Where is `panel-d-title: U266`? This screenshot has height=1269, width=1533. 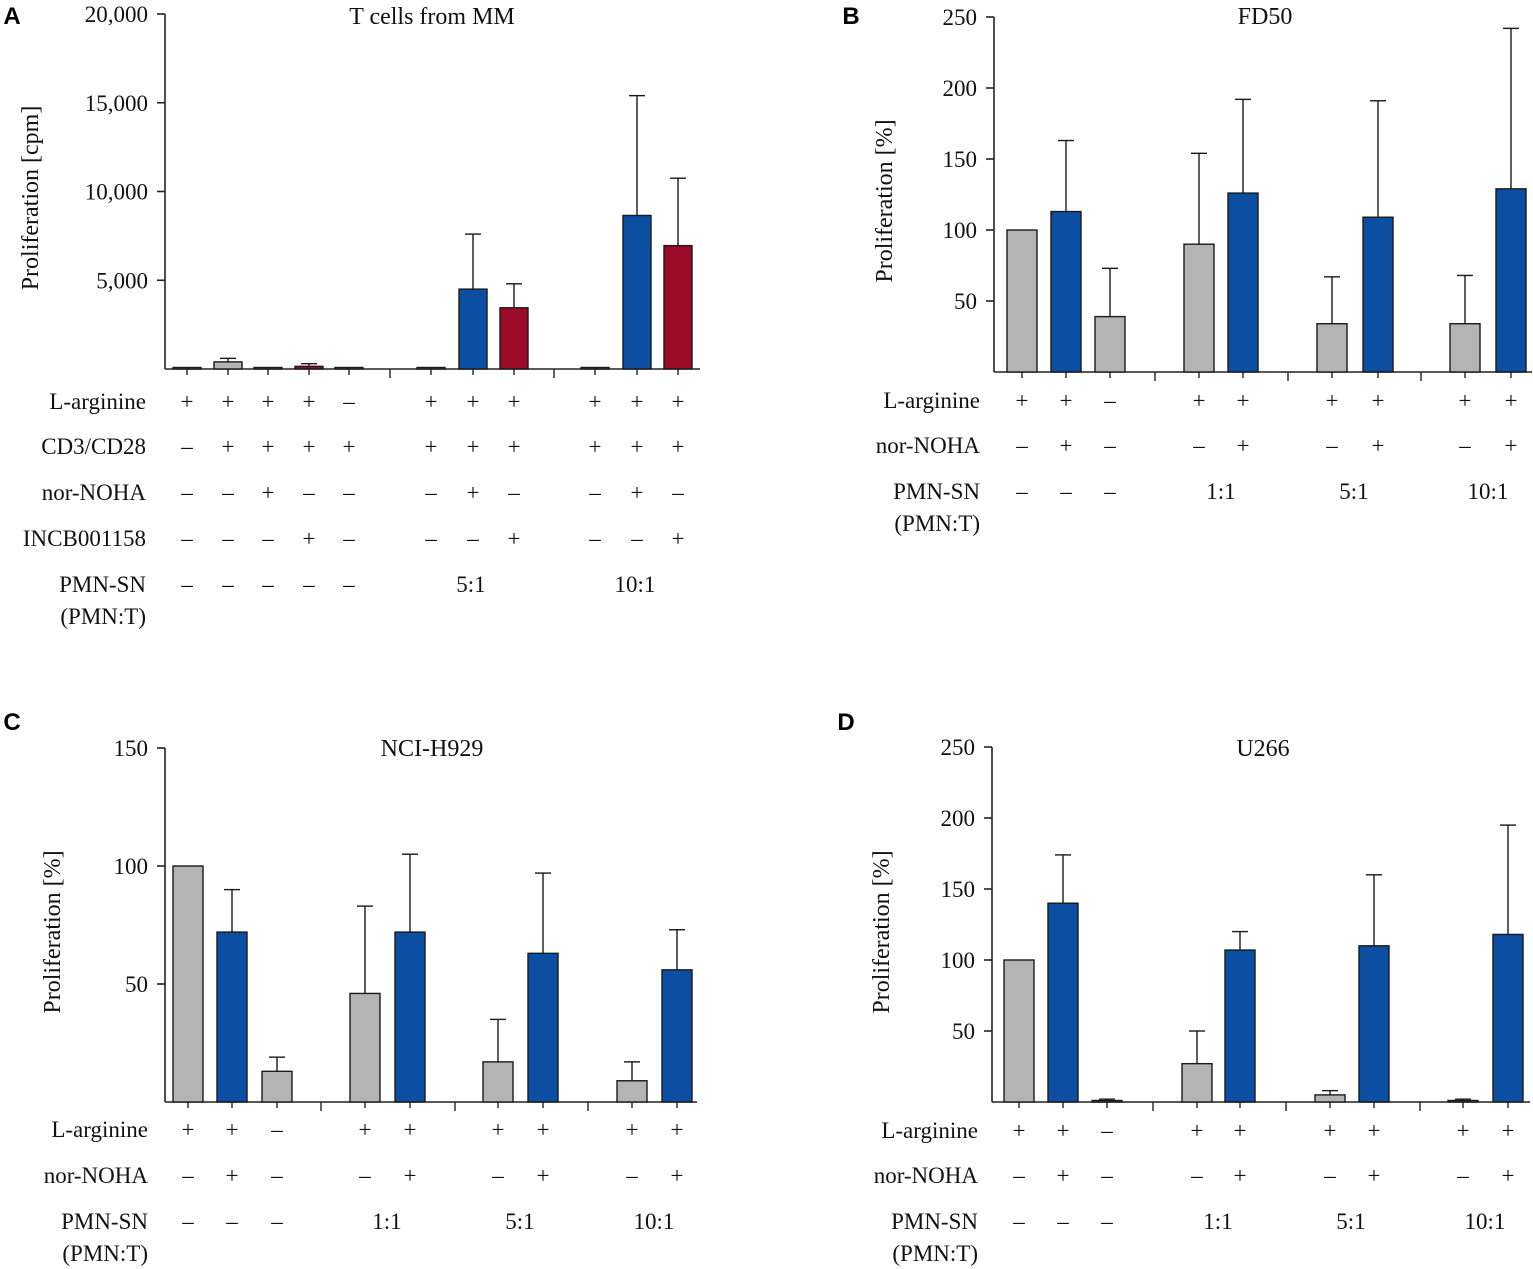 panel-d-title: U266 is located at coordinates (1262, 749).